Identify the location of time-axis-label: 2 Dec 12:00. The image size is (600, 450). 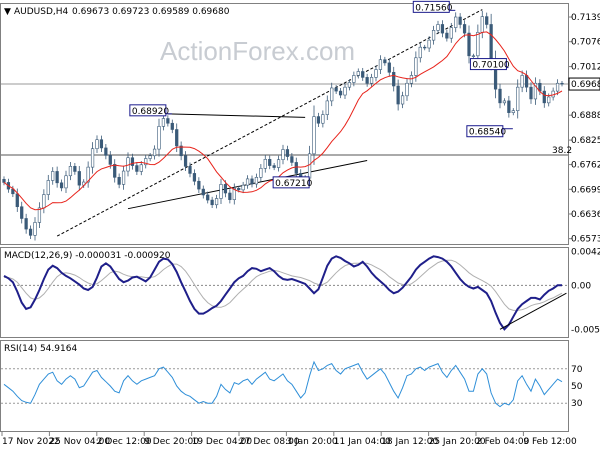
(124, 442).